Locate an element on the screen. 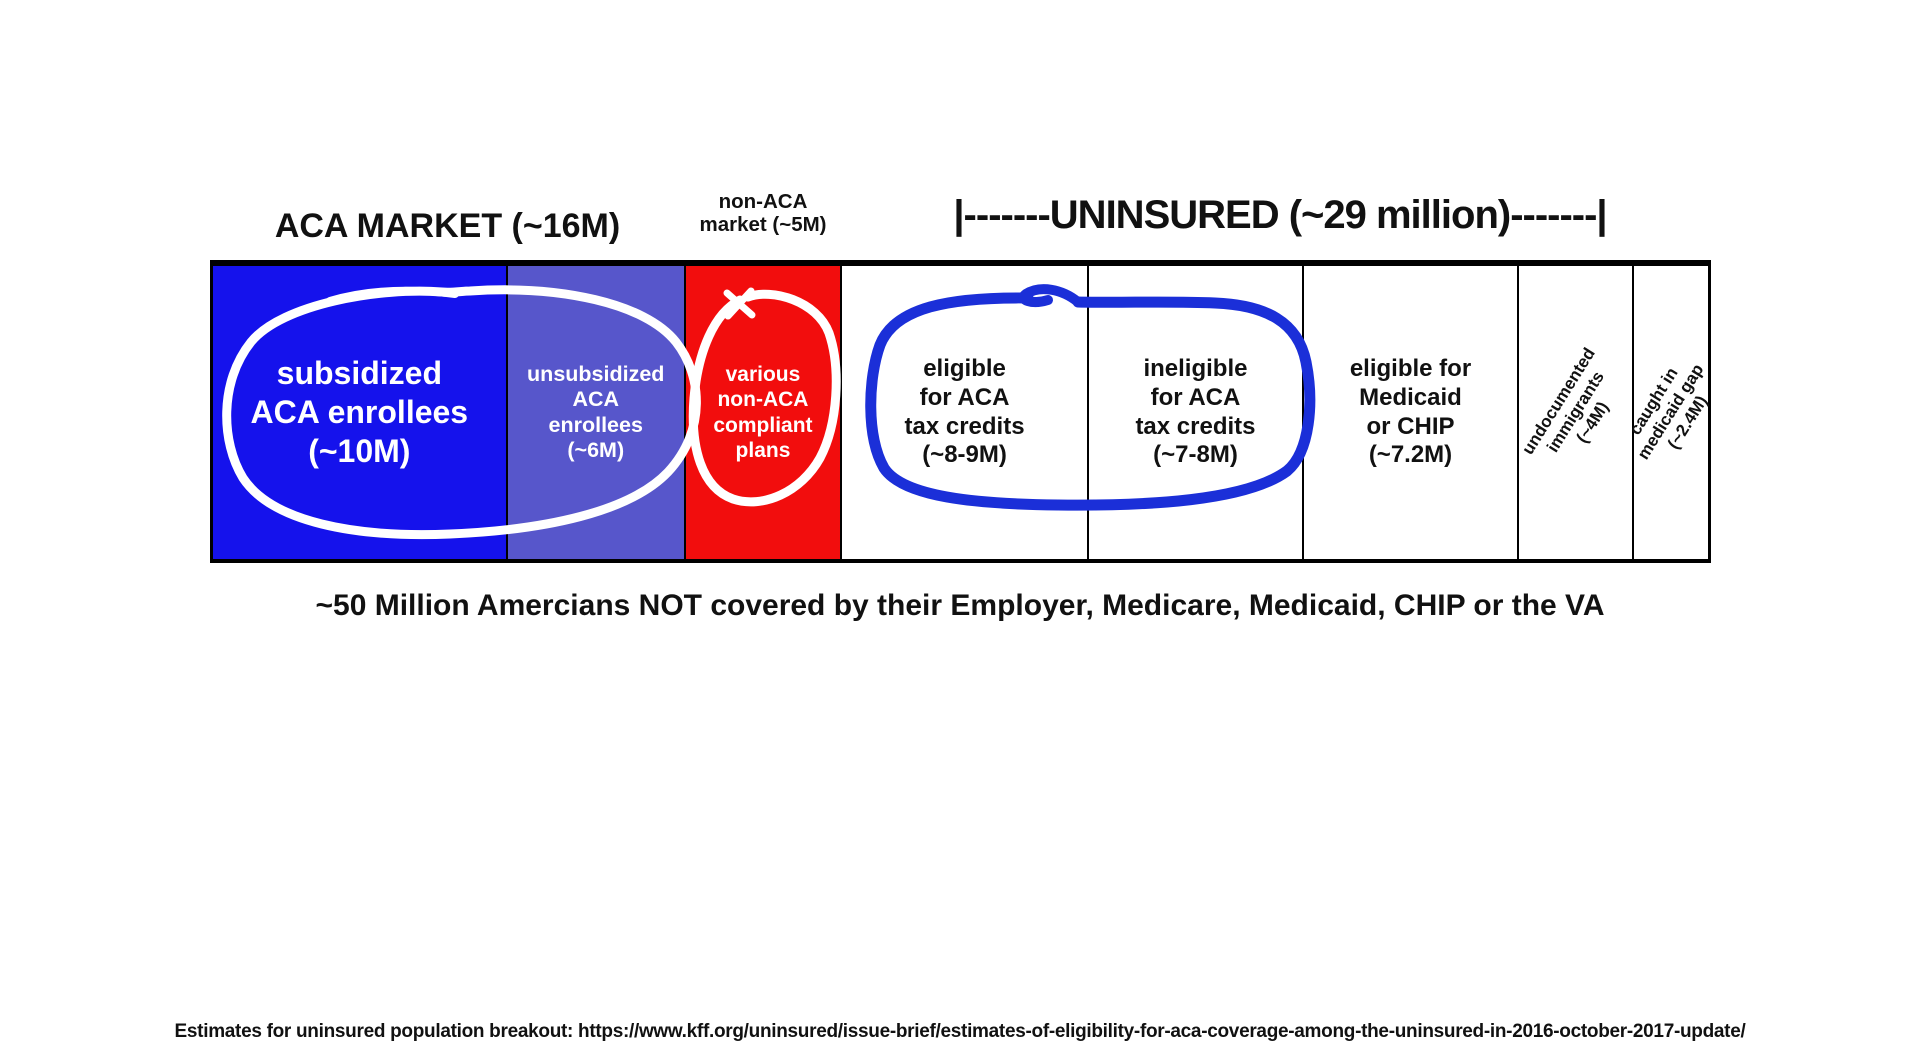 The height and width of the screenshot is (1060, 1920). segment-ineligible-aca-tax-credits: ineligible for ACA tax credits (~7-8M) is located at coordinates (1196, 412).